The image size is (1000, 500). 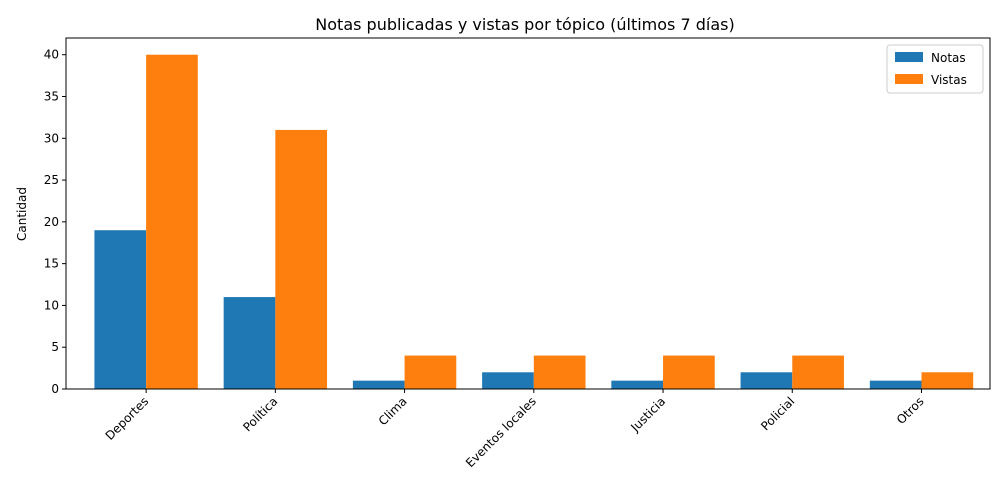 What do you see at coordinates (909, 79) in the screenshot?
I see `legend-swatch-vistas` at bounding box center [909, 79].